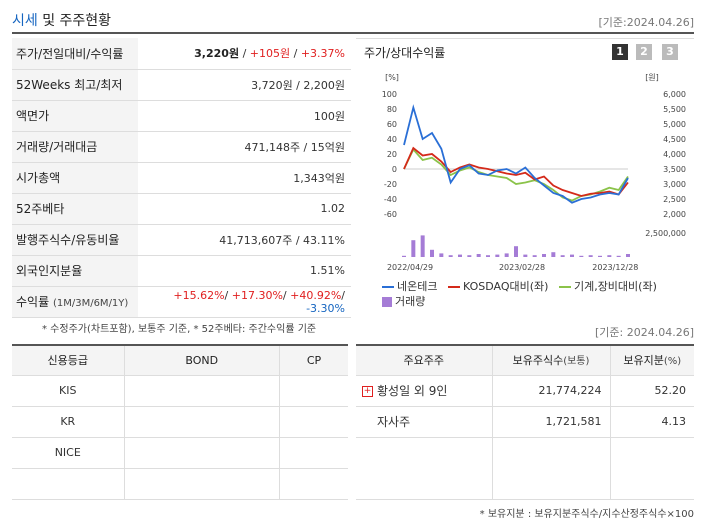  Describe the element at coordinates (409, 286) in the screenshot. I see `legend-item-neontech: 네온테크` at that location.